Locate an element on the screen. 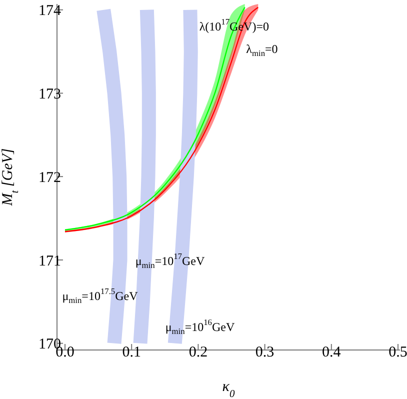 Image resolution: width=407 pixels, height=399 pixels. annotation: μ$_{min}$=10$^{17.5}$GeV is located at coordinates (100, 296).